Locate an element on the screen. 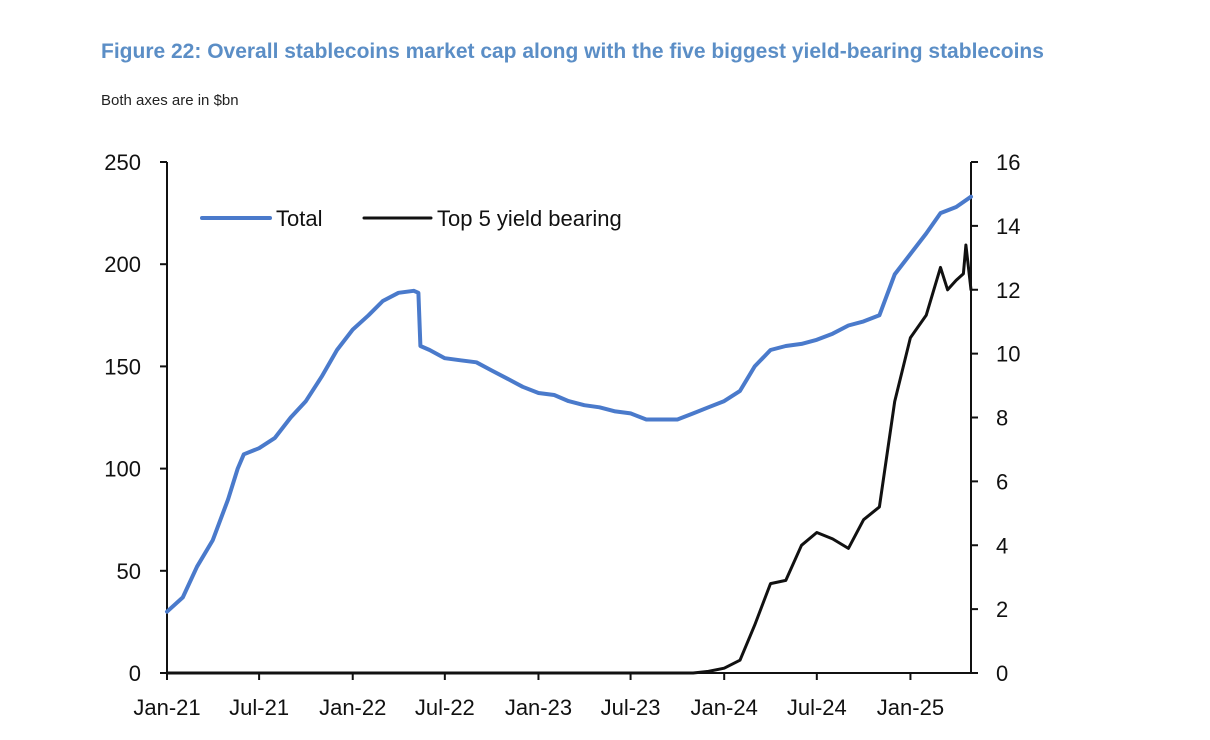 The image size is (1210, 740). x-tick-label: Jul-24 is located at coordinates (817, 707).